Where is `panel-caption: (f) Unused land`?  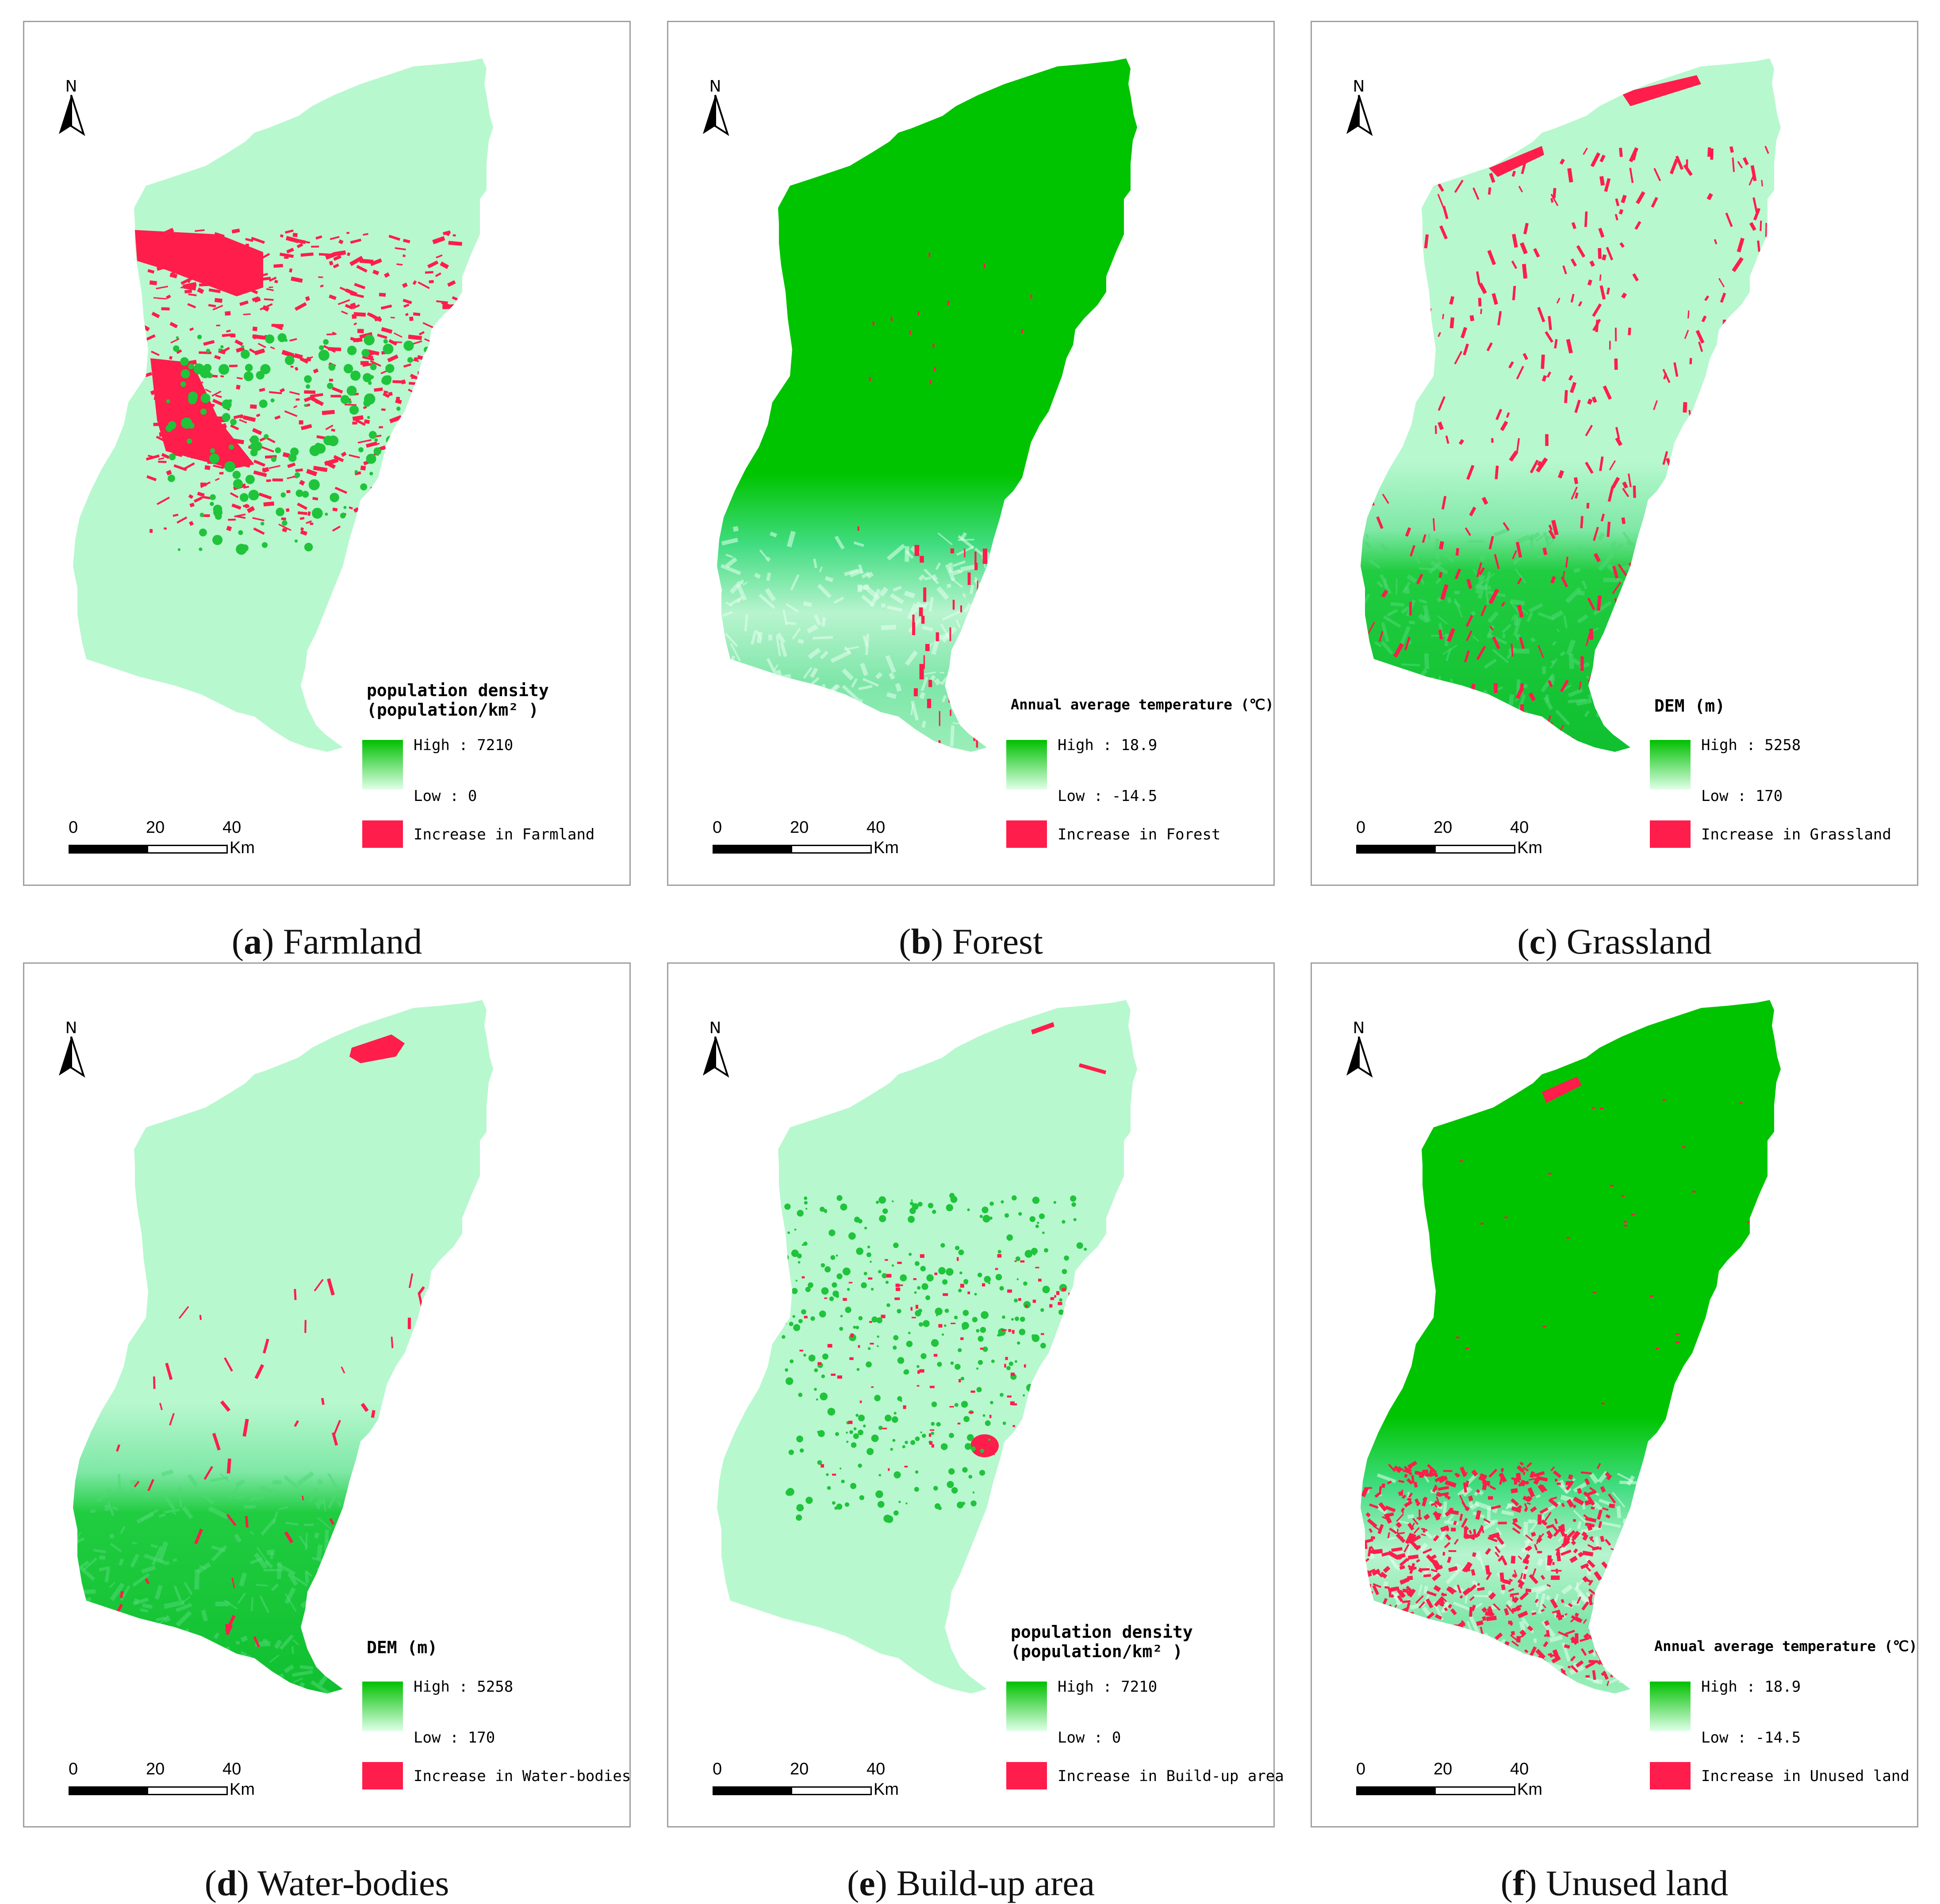
panel-caption: (f) Unused land is located at coordinates (1614, 1883).